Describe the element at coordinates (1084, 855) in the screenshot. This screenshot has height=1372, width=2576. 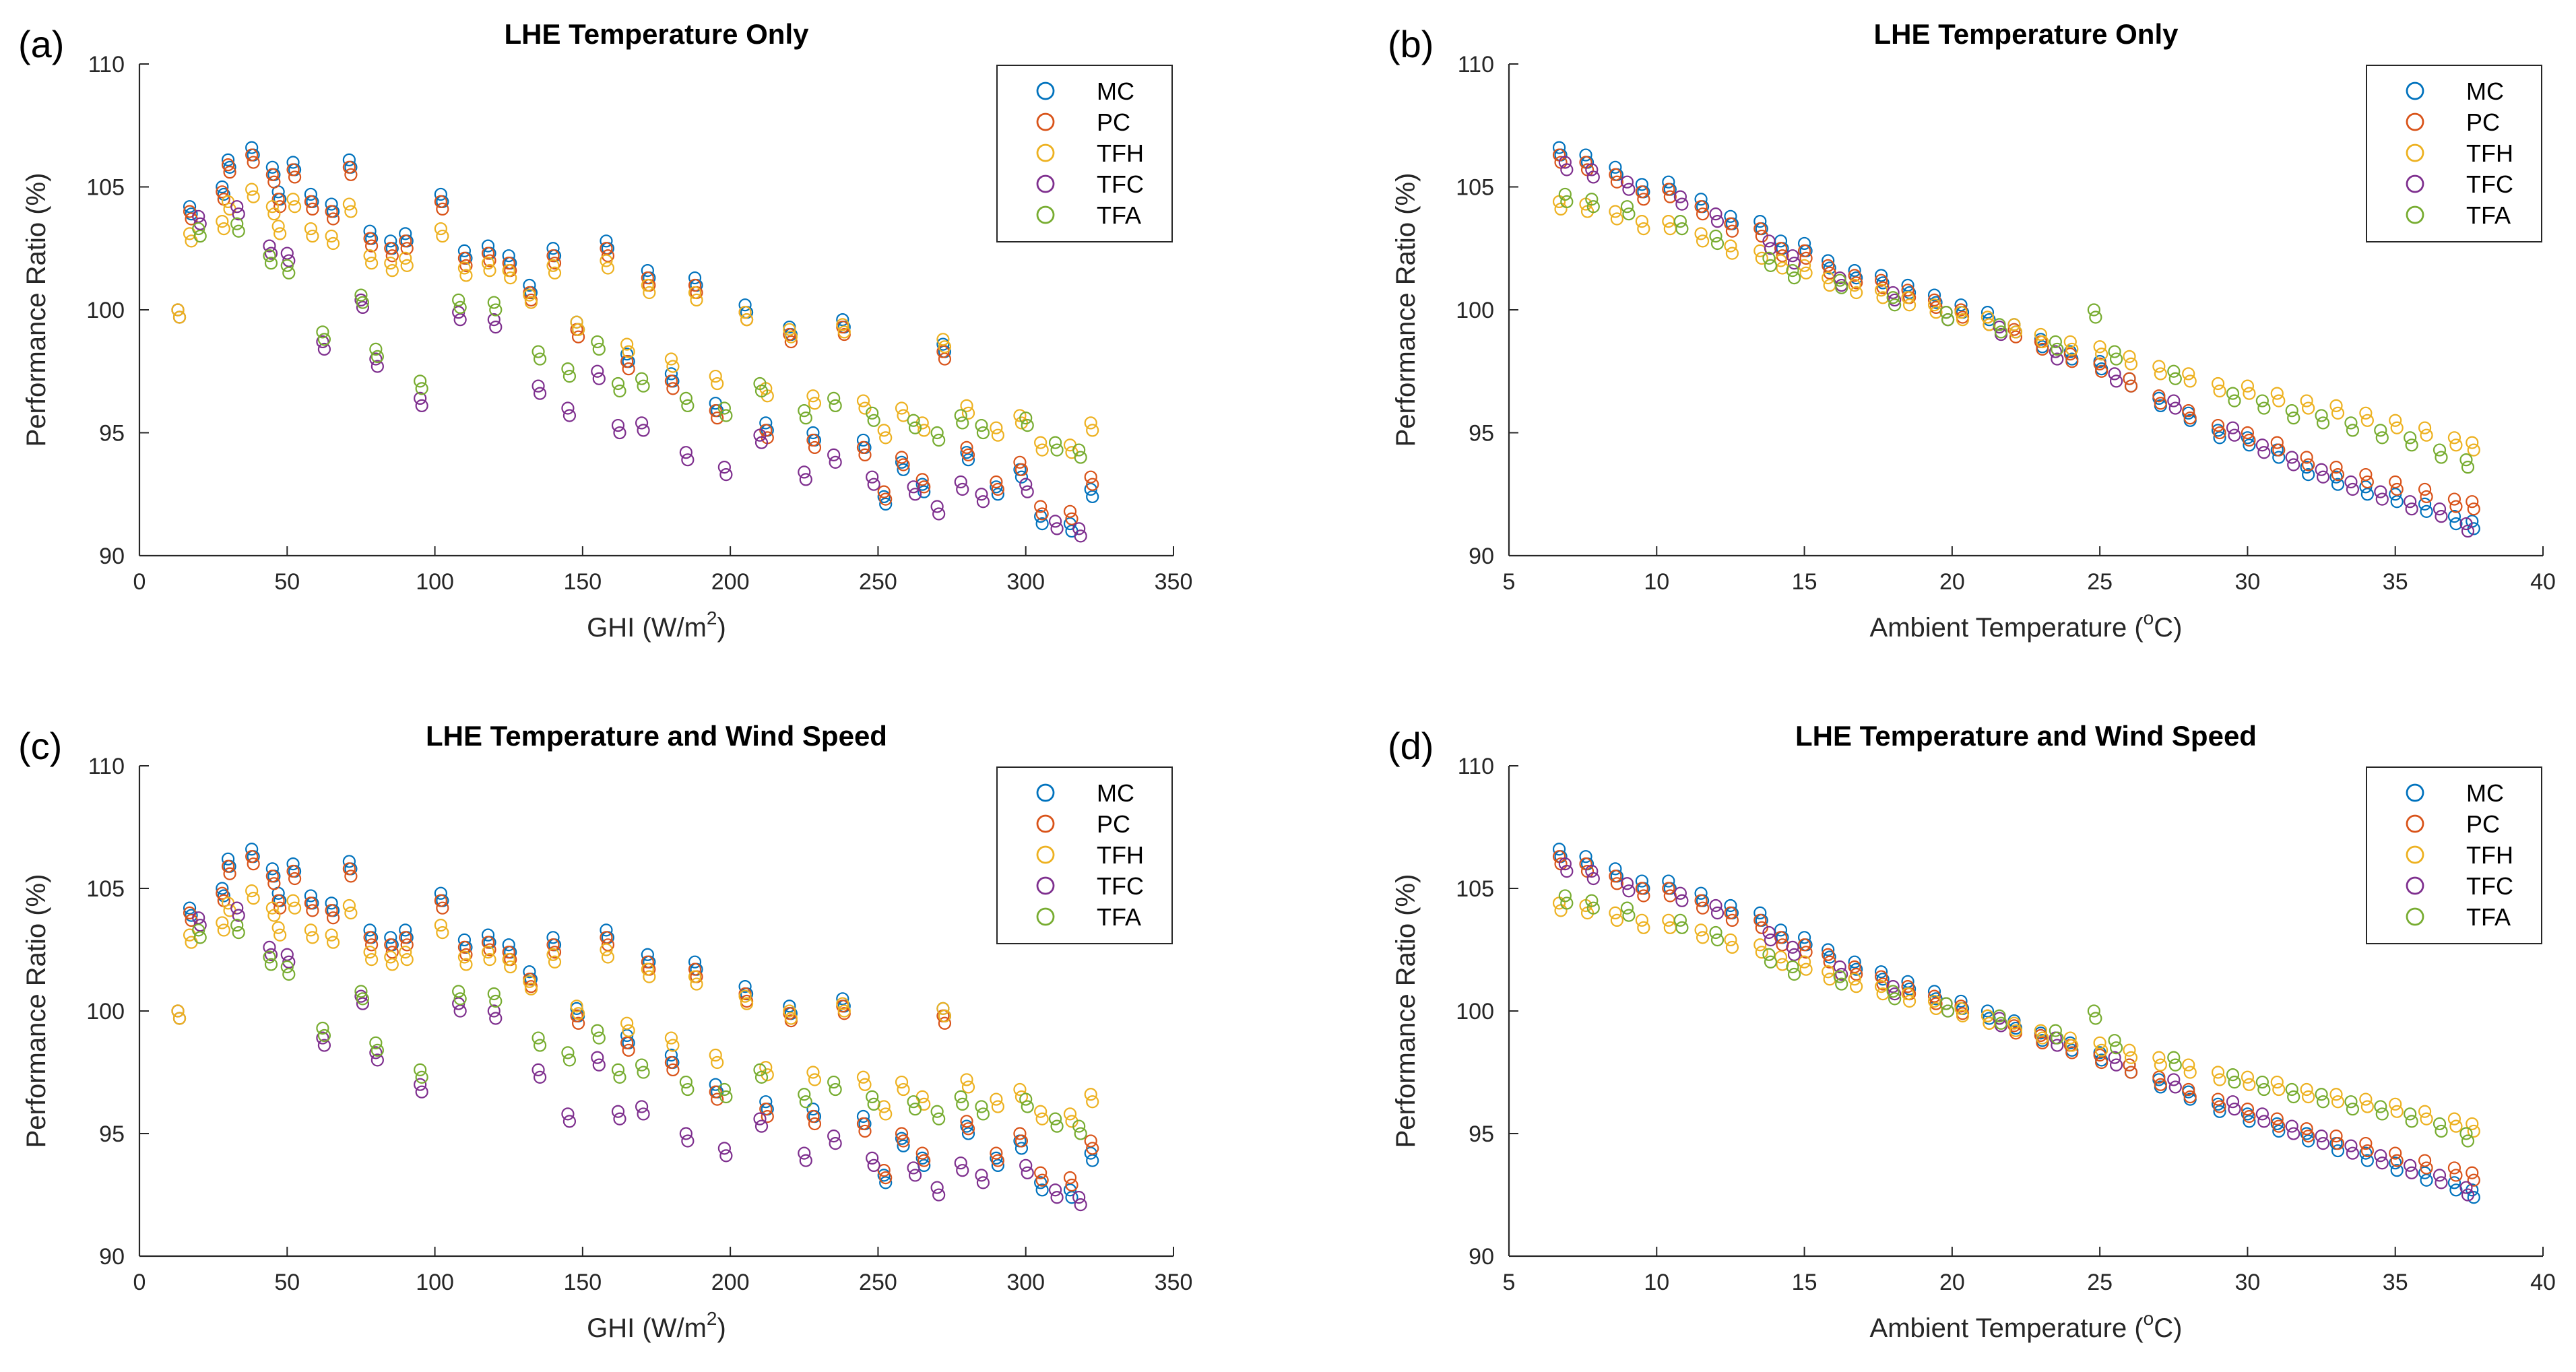
I see `legend-box` at that location.